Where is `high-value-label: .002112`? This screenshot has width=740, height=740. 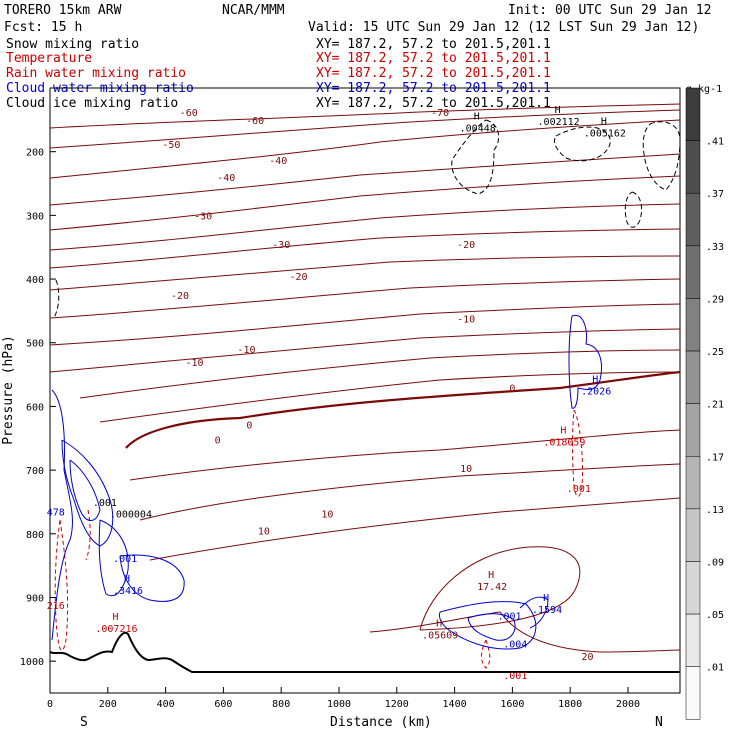
high-value-label: .002112 is located at coordinates (559, 122).